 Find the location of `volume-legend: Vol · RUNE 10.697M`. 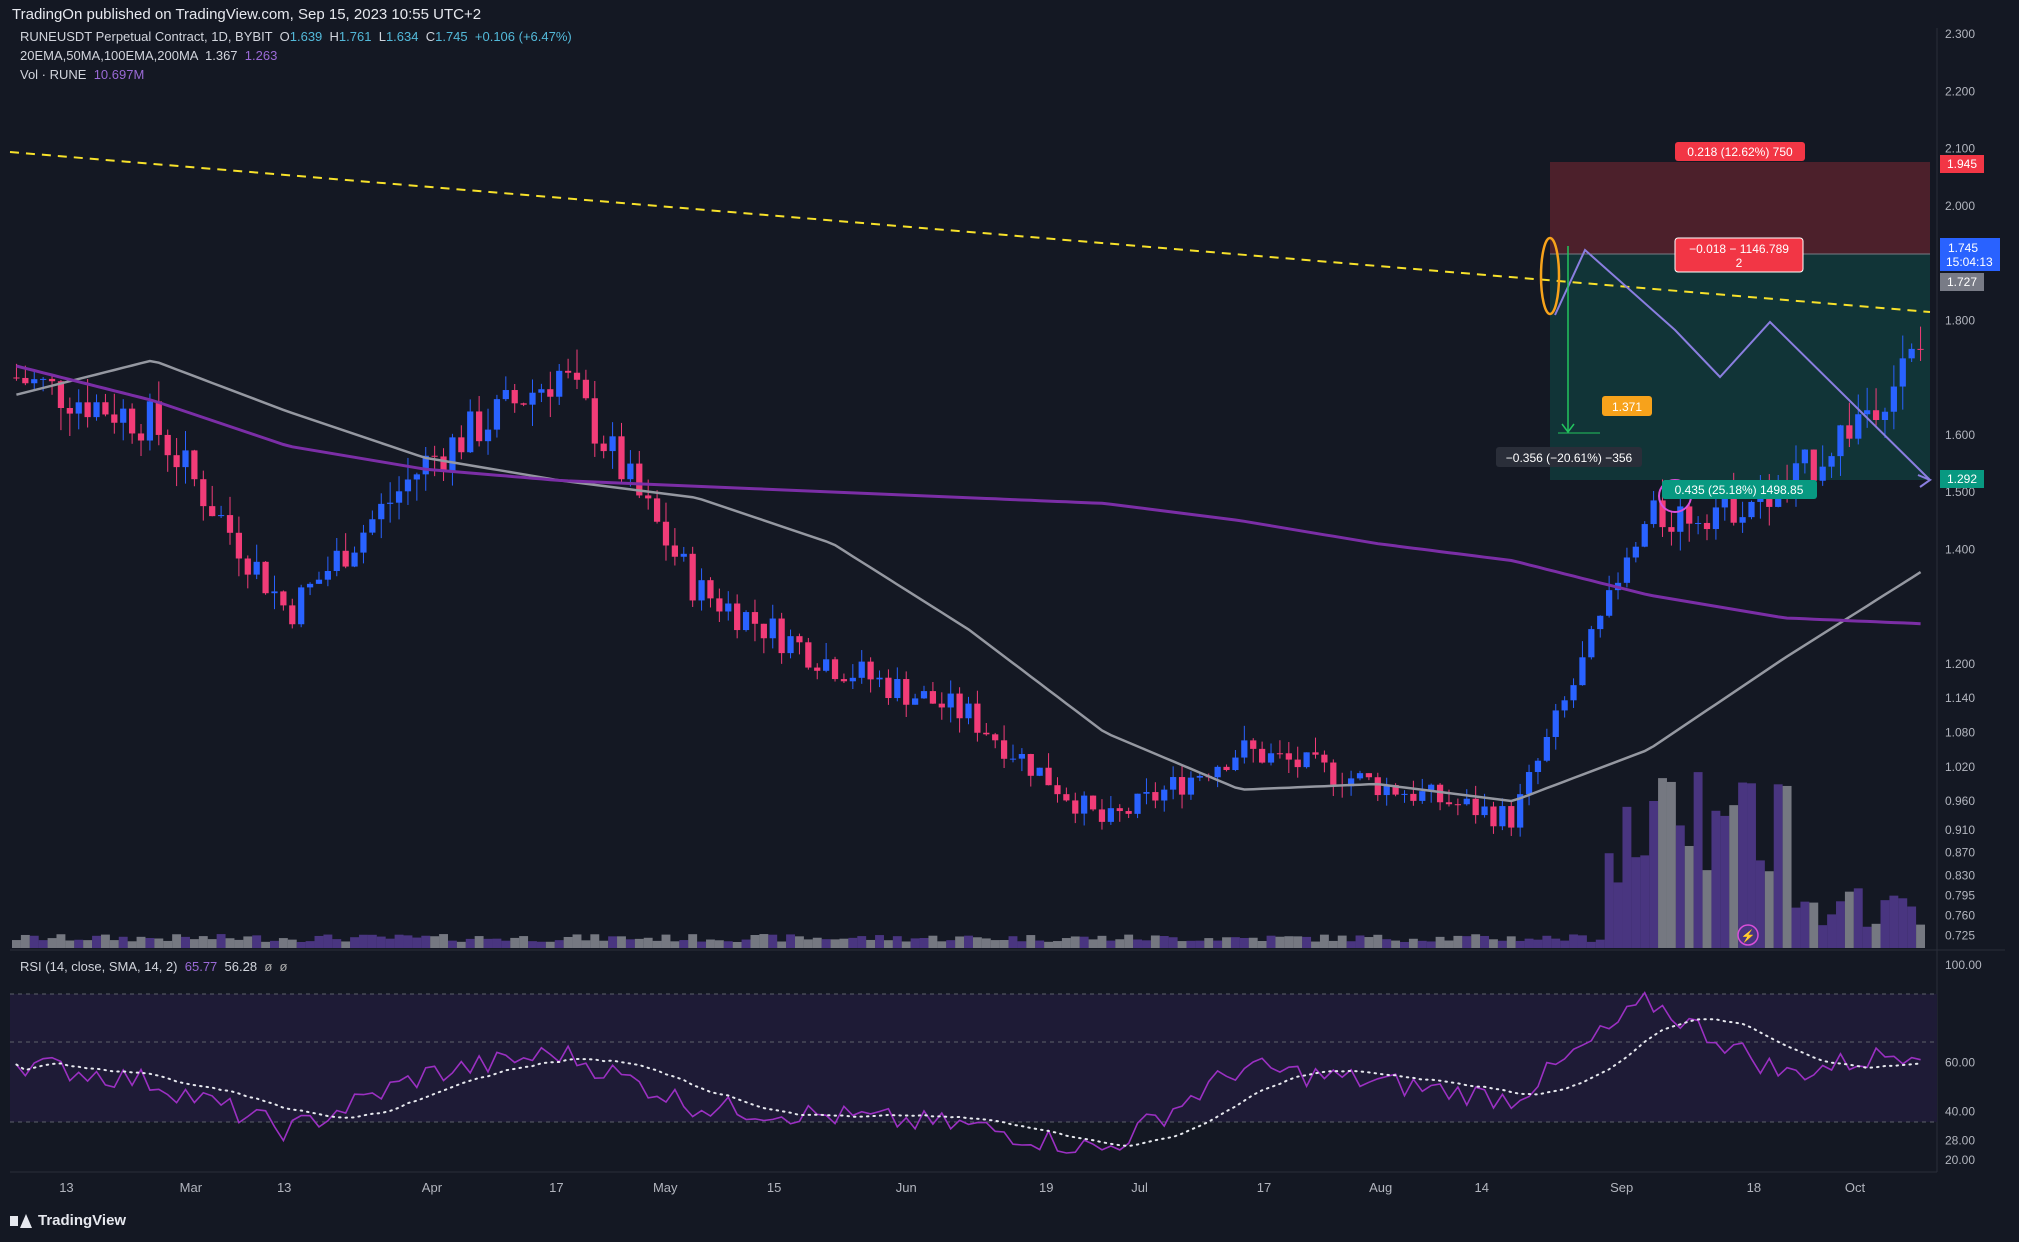

volume-legend: Vol · RUNE 10.697M is located at coordinates (82, 75).